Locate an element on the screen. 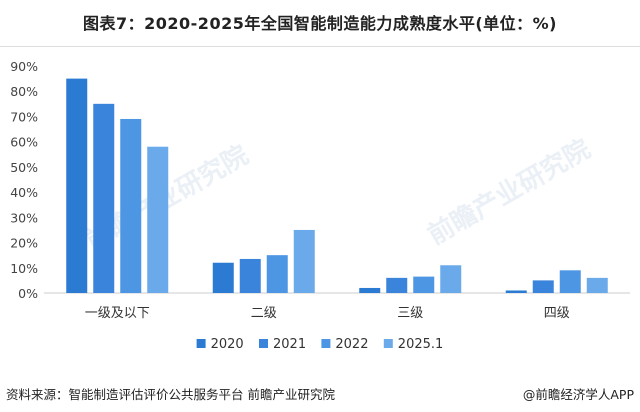 The image size is (640, 412). credit-label: @前瞻经济学人APP is located at coordinates (578, 394).